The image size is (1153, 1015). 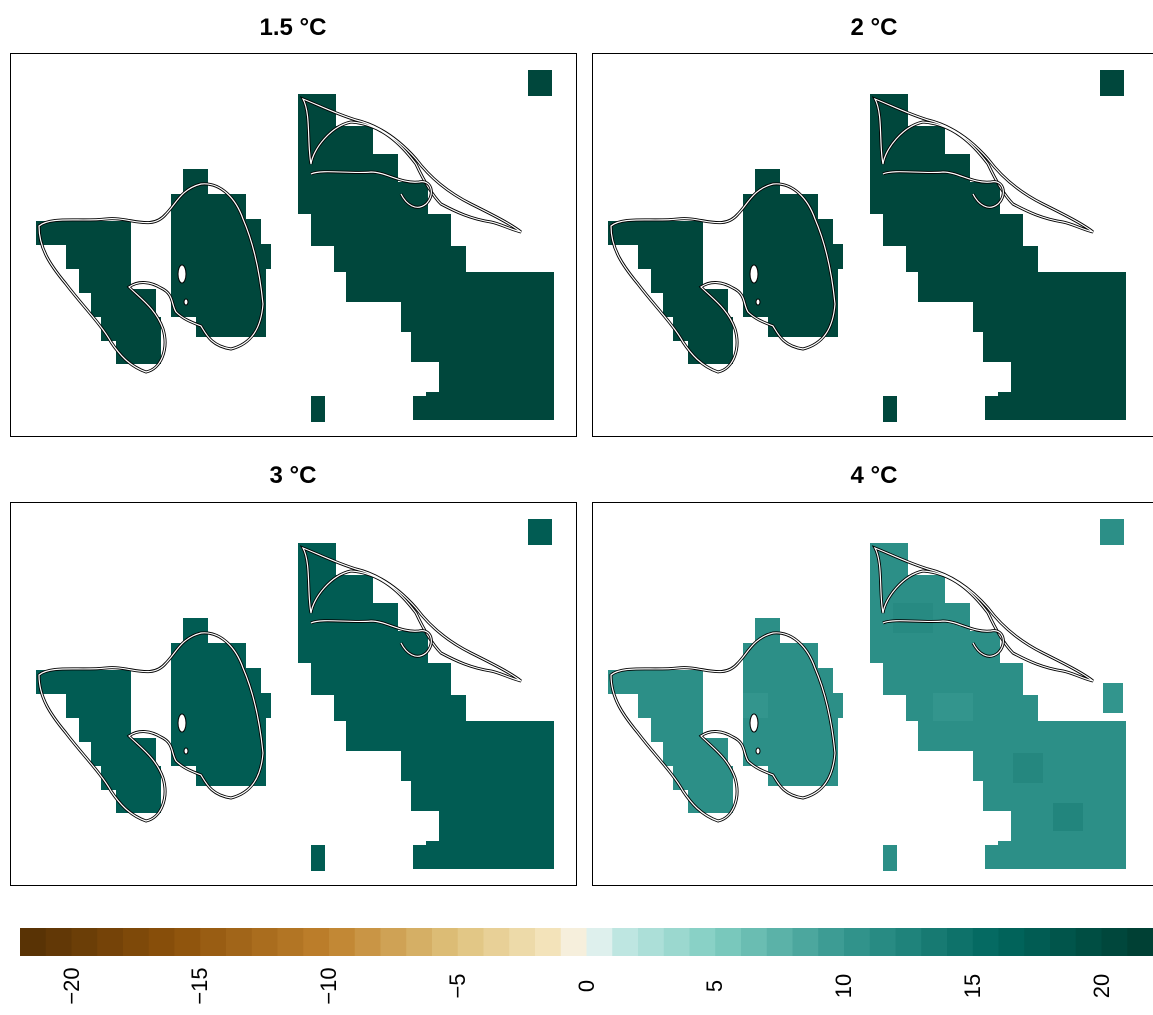 I want to click on colorbar-tick-label: 0, so click(x=586, y=986).